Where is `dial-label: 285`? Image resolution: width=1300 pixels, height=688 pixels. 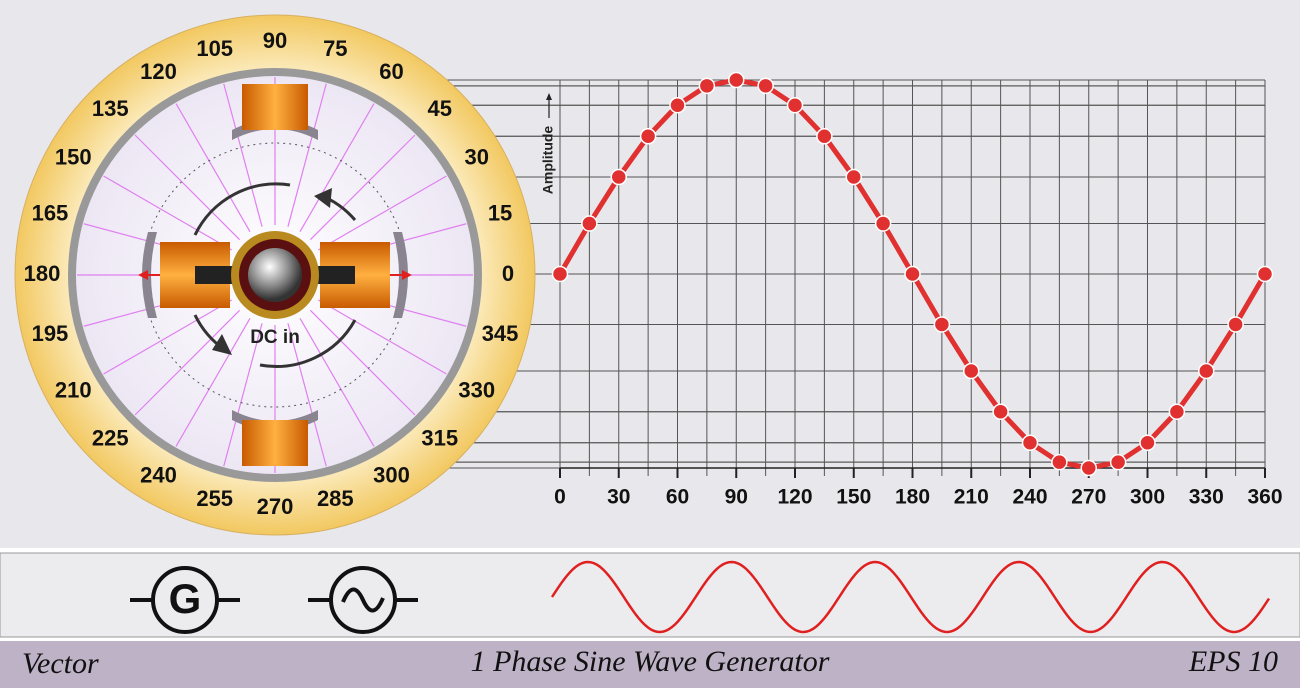
dial-label: 285 is located at coordinates (335, 498).